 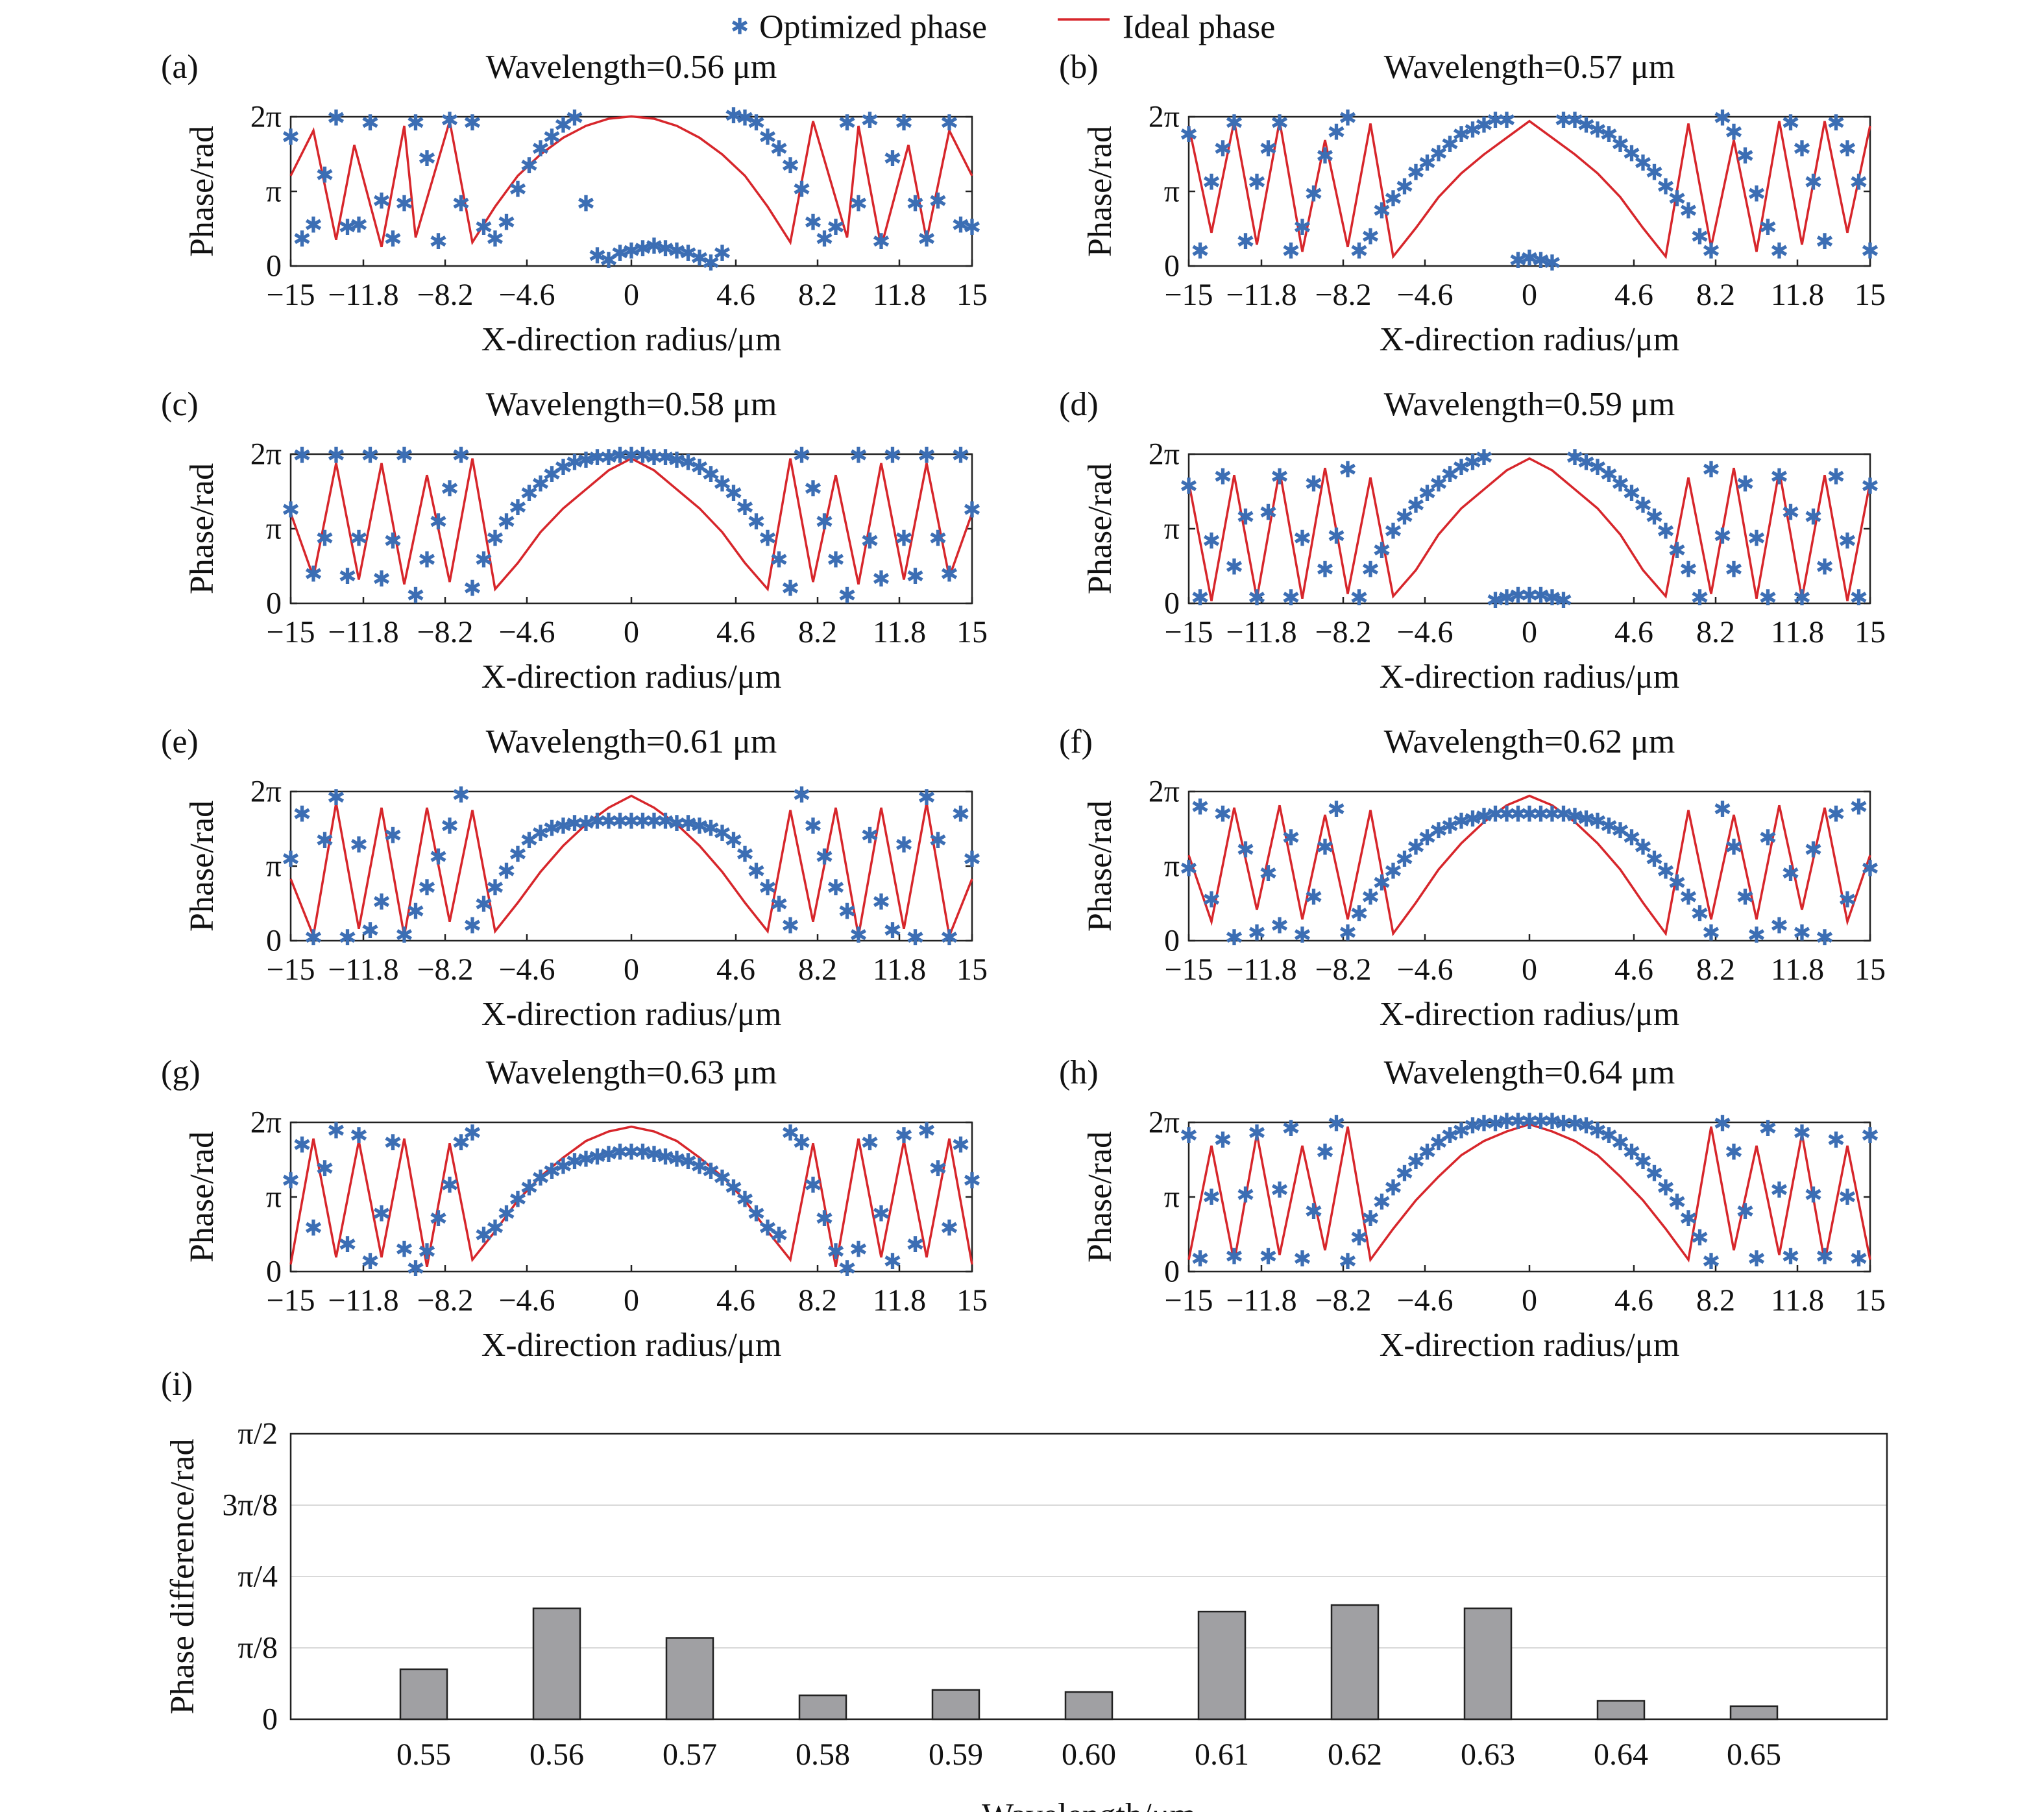 What do you see at coordinates (181, 1072) in the screenshot?
I see `panel-label: (g)` at bounding box center [181, 1072].